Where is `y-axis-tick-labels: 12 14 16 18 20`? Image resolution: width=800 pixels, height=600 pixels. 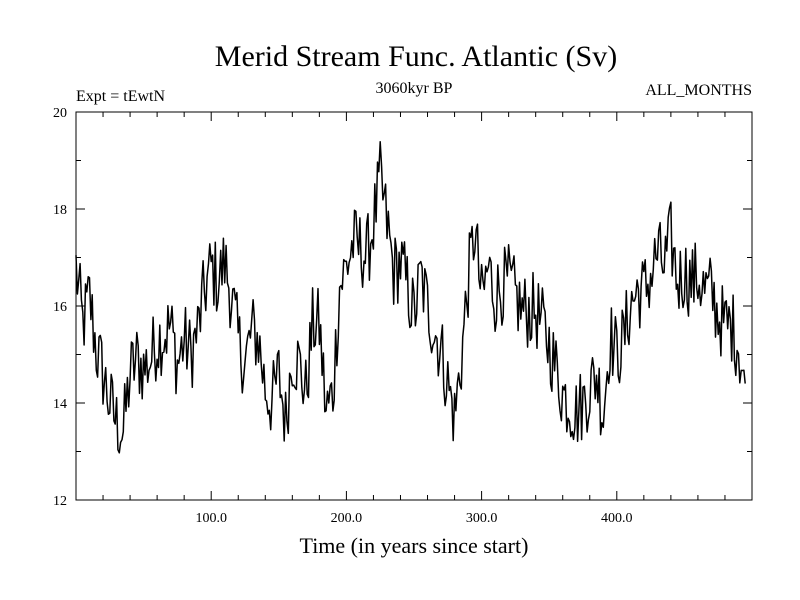 y-axis-tick-labels: 12 14 16 18 20 is located at coordinates (60, 307).